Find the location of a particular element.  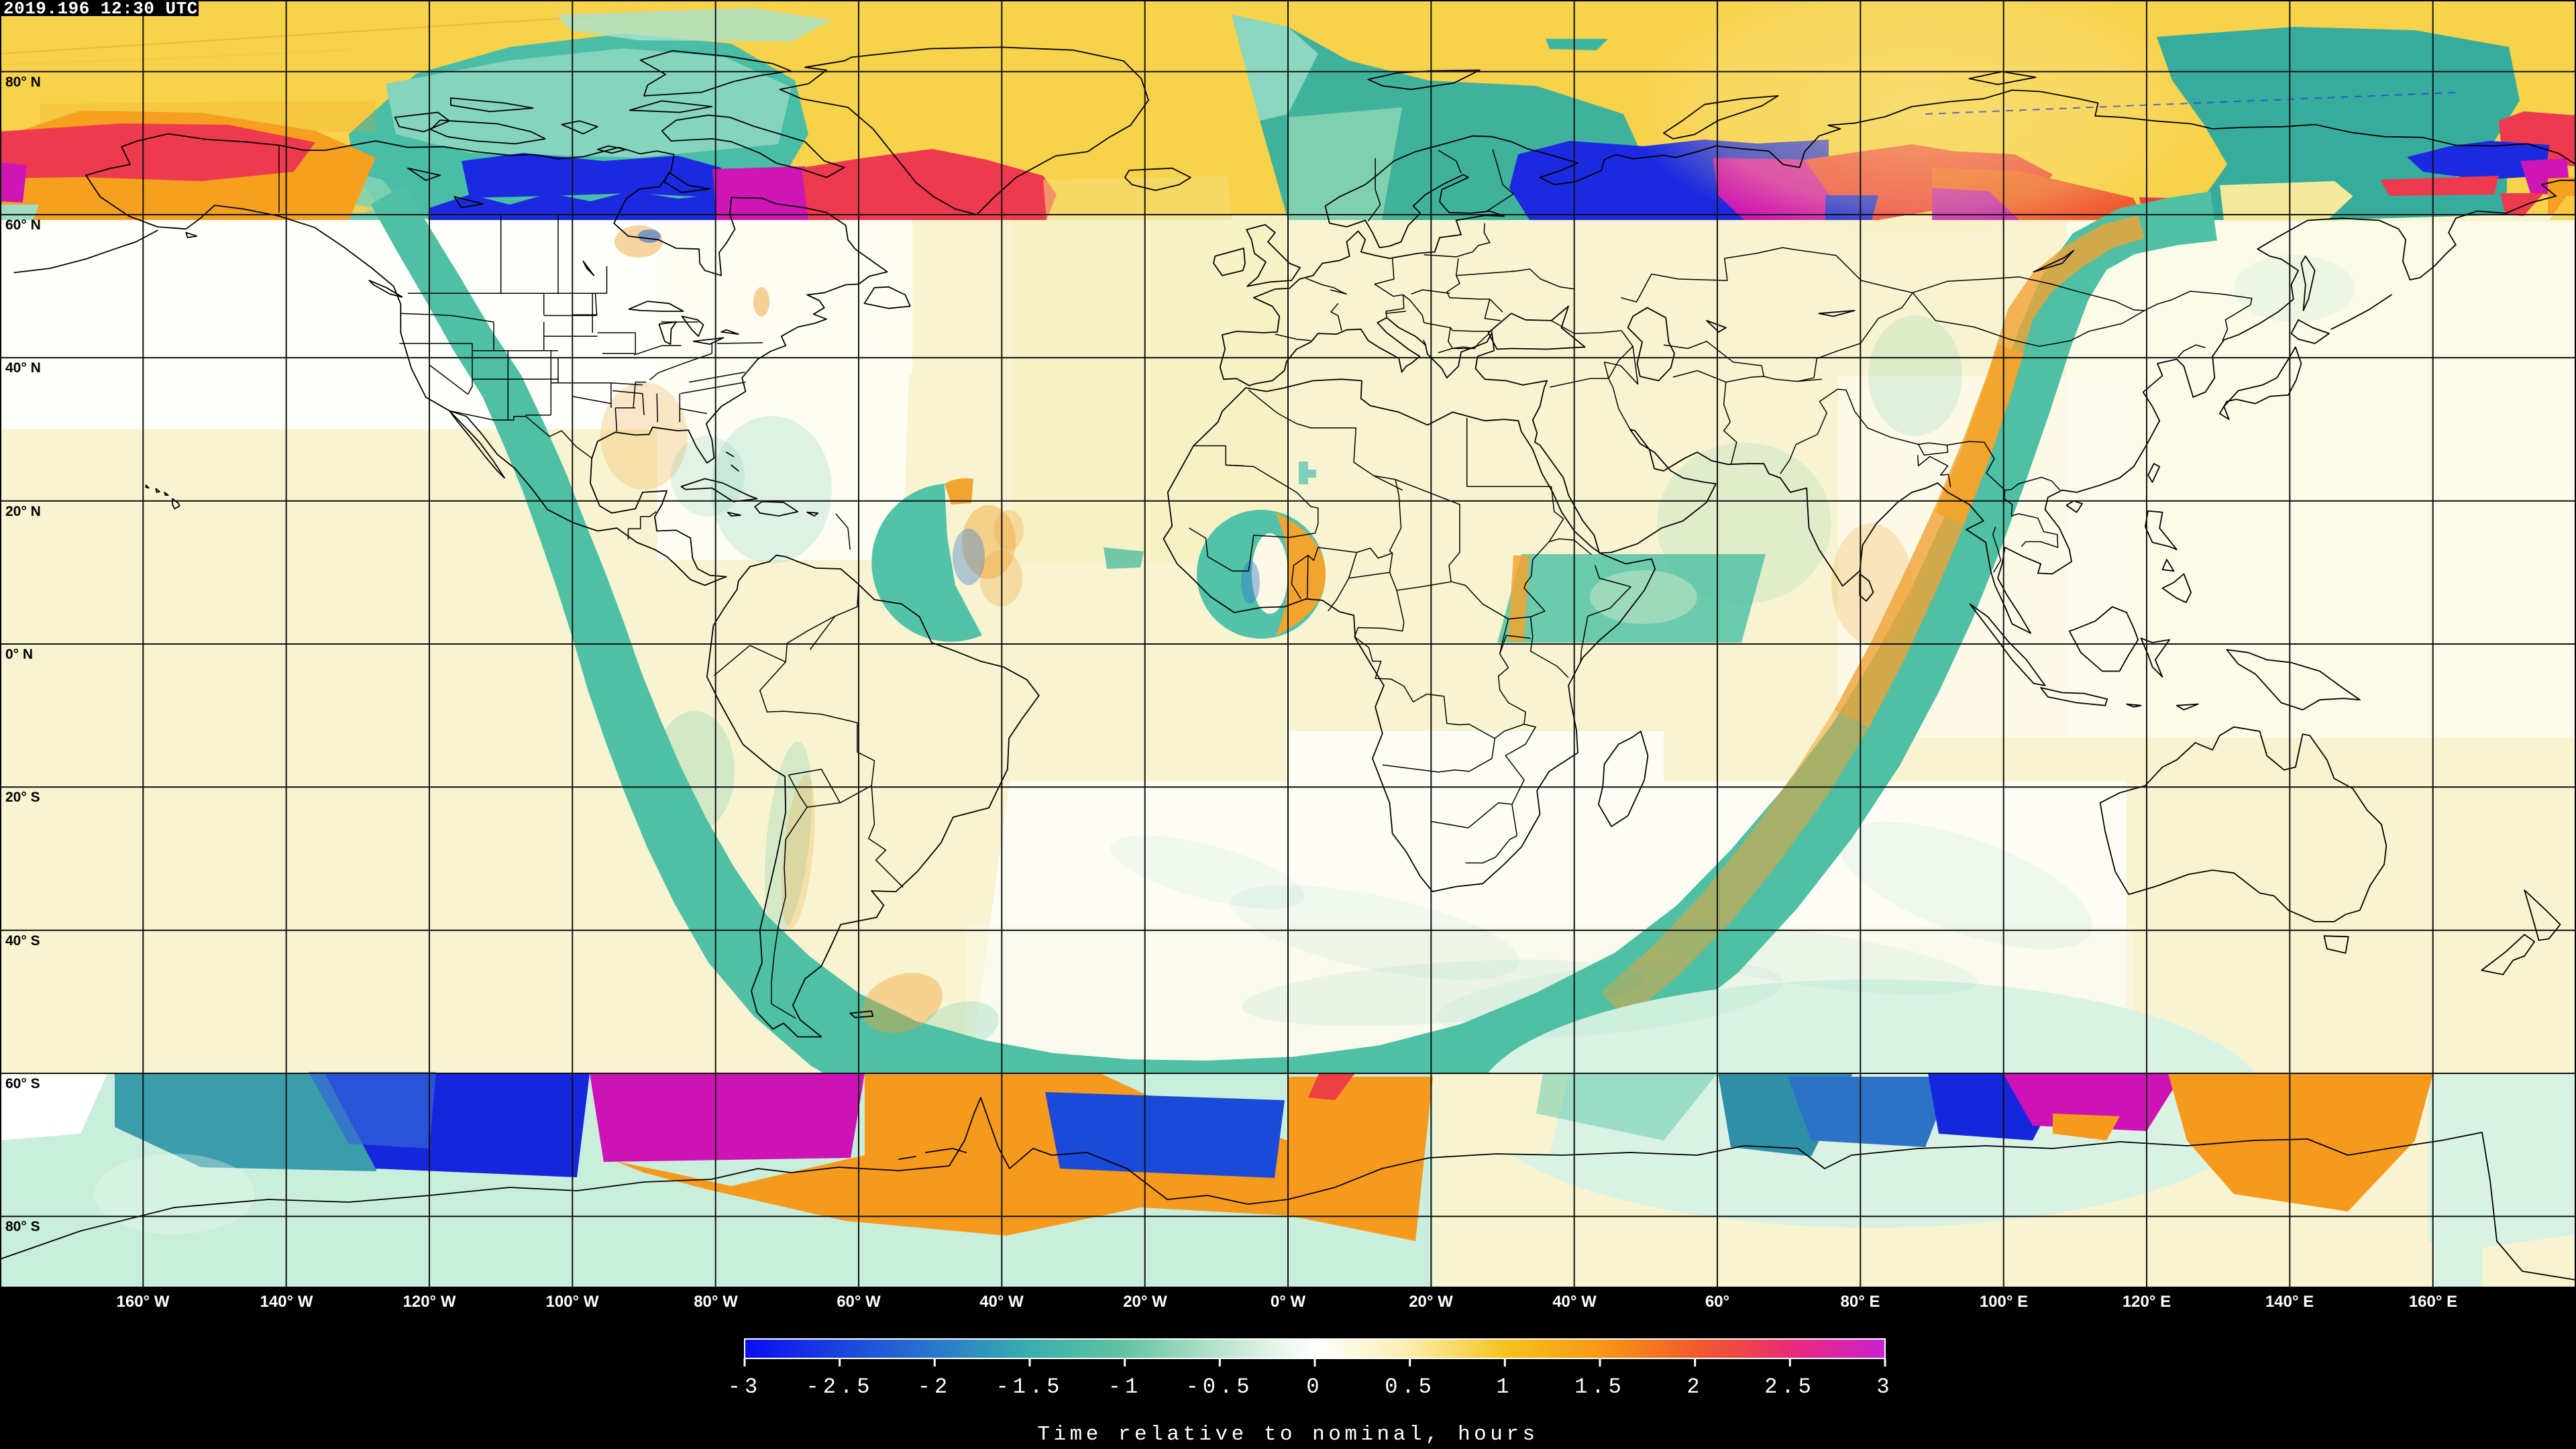

svg-text: -2.5 is located at coordinates (840, 1387).